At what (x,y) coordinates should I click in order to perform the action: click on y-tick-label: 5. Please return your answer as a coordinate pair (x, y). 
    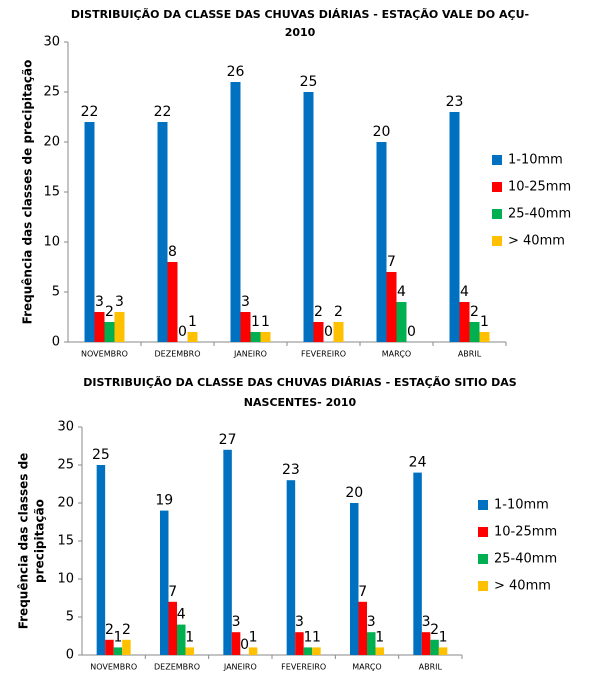
    Looking at the image, I should click on (70, 617).